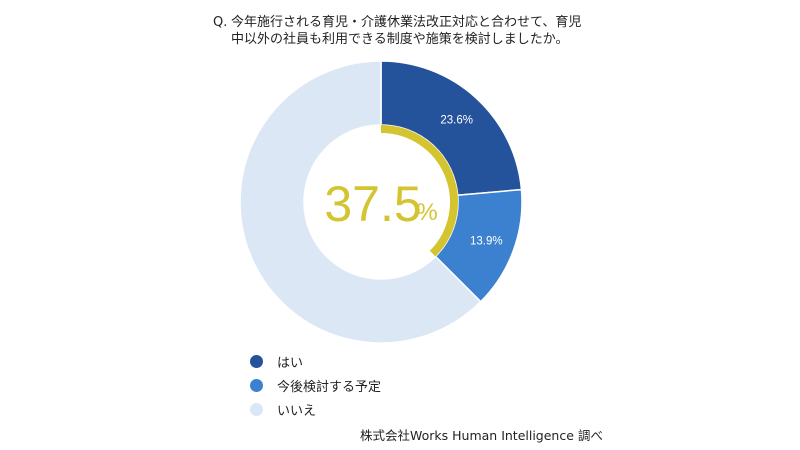 The height and width of the screenshot is (450, 800). Describe the element at coordinates (372, 204) in the screenshot. I see `center-value: 37.5` at that location.